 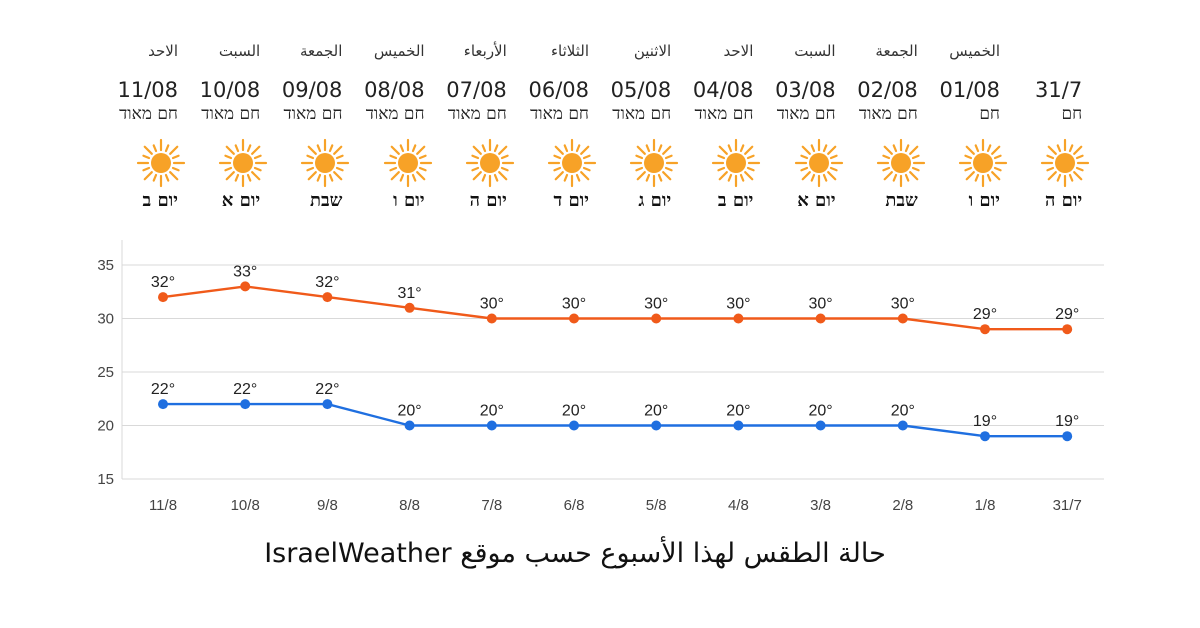 I want to click on x-tick-label: 6/8, so click(x=574, y=505).